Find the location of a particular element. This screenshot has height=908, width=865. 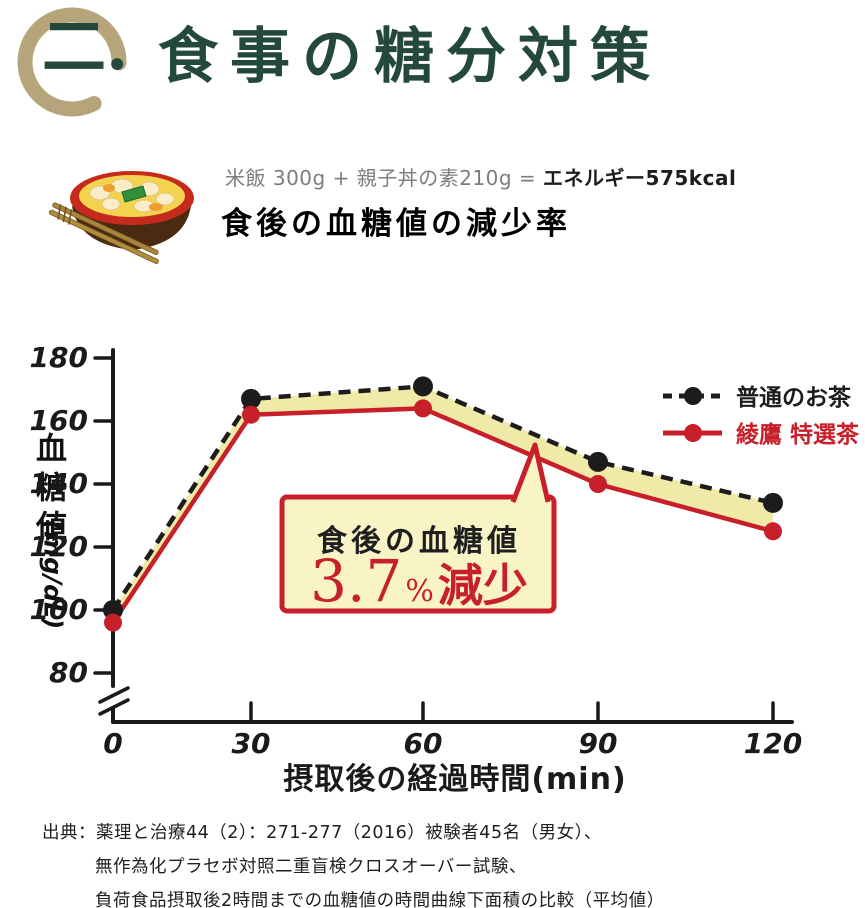

chart-heading: 食後の血糖値の減少率 is located at coordinates (396, 224).